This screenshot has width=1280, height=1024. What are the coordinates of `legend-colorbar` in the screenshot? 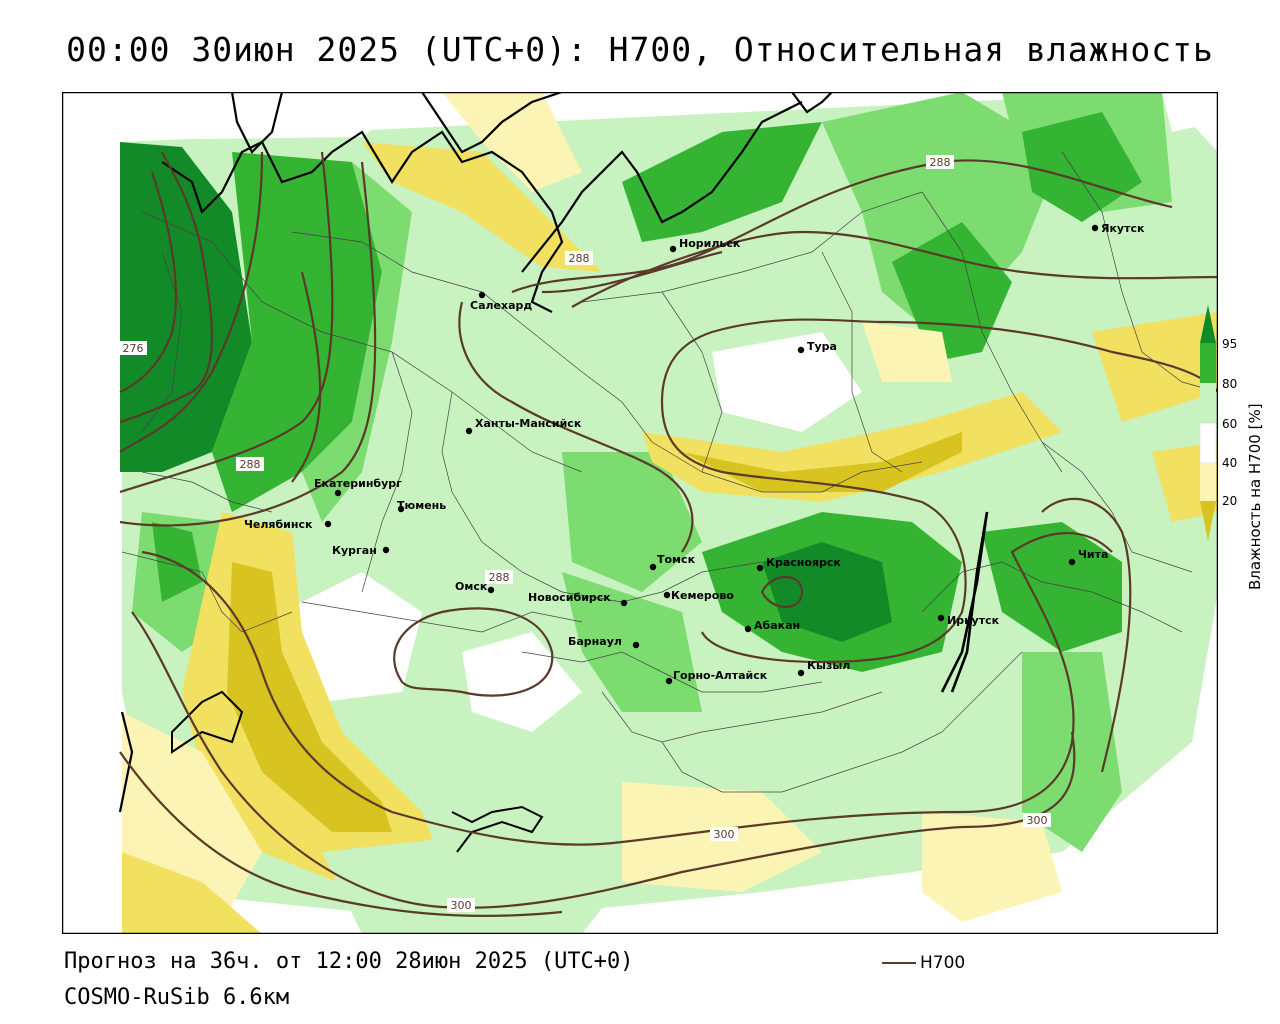 It's located at (1208, 423).